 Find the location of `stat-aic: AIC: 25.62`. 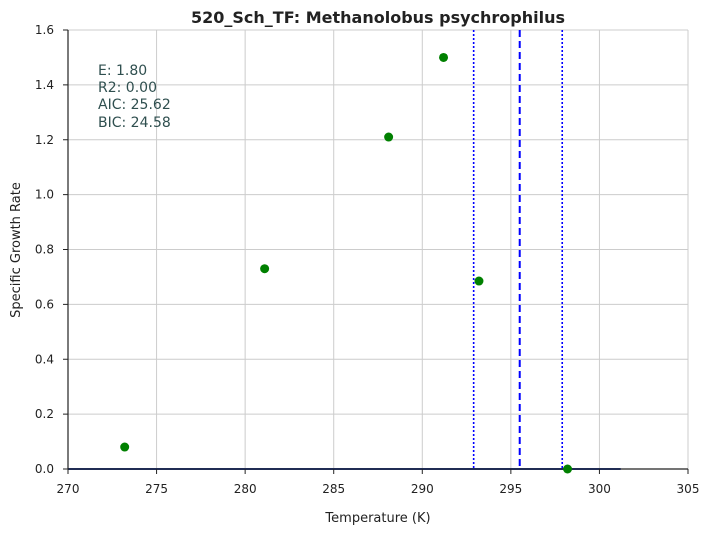

stat-aic: AIC: 25.62 is located at coordinates (134, 105).